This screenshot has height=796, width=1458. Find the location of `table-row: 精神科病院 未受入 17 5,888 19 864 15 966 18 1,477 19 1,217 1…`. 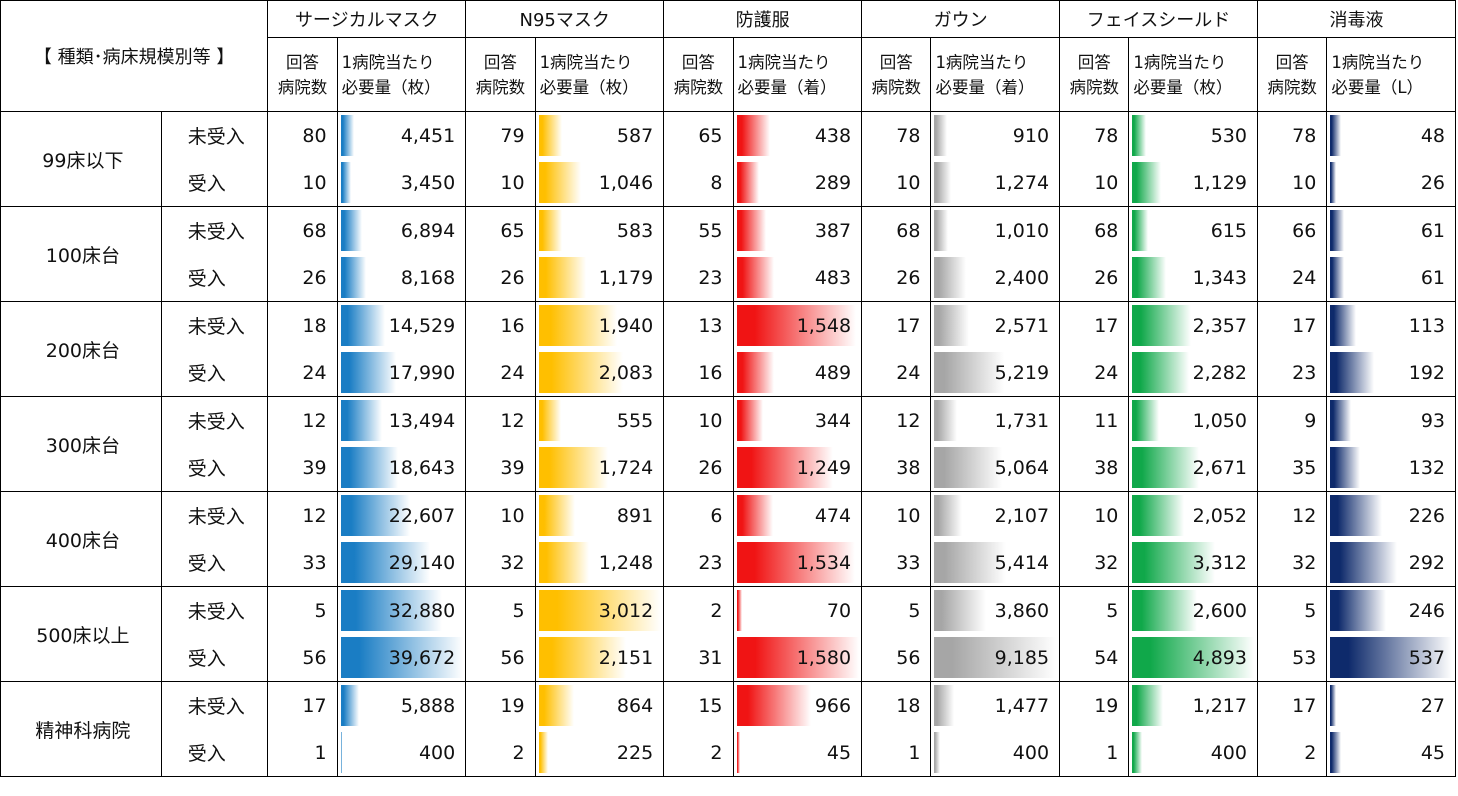

table-row: 精神科病院 未受入 17 5,888 19 864 15 966 18 1,477 19 1,217 1… is located at coordinates (728, 729).